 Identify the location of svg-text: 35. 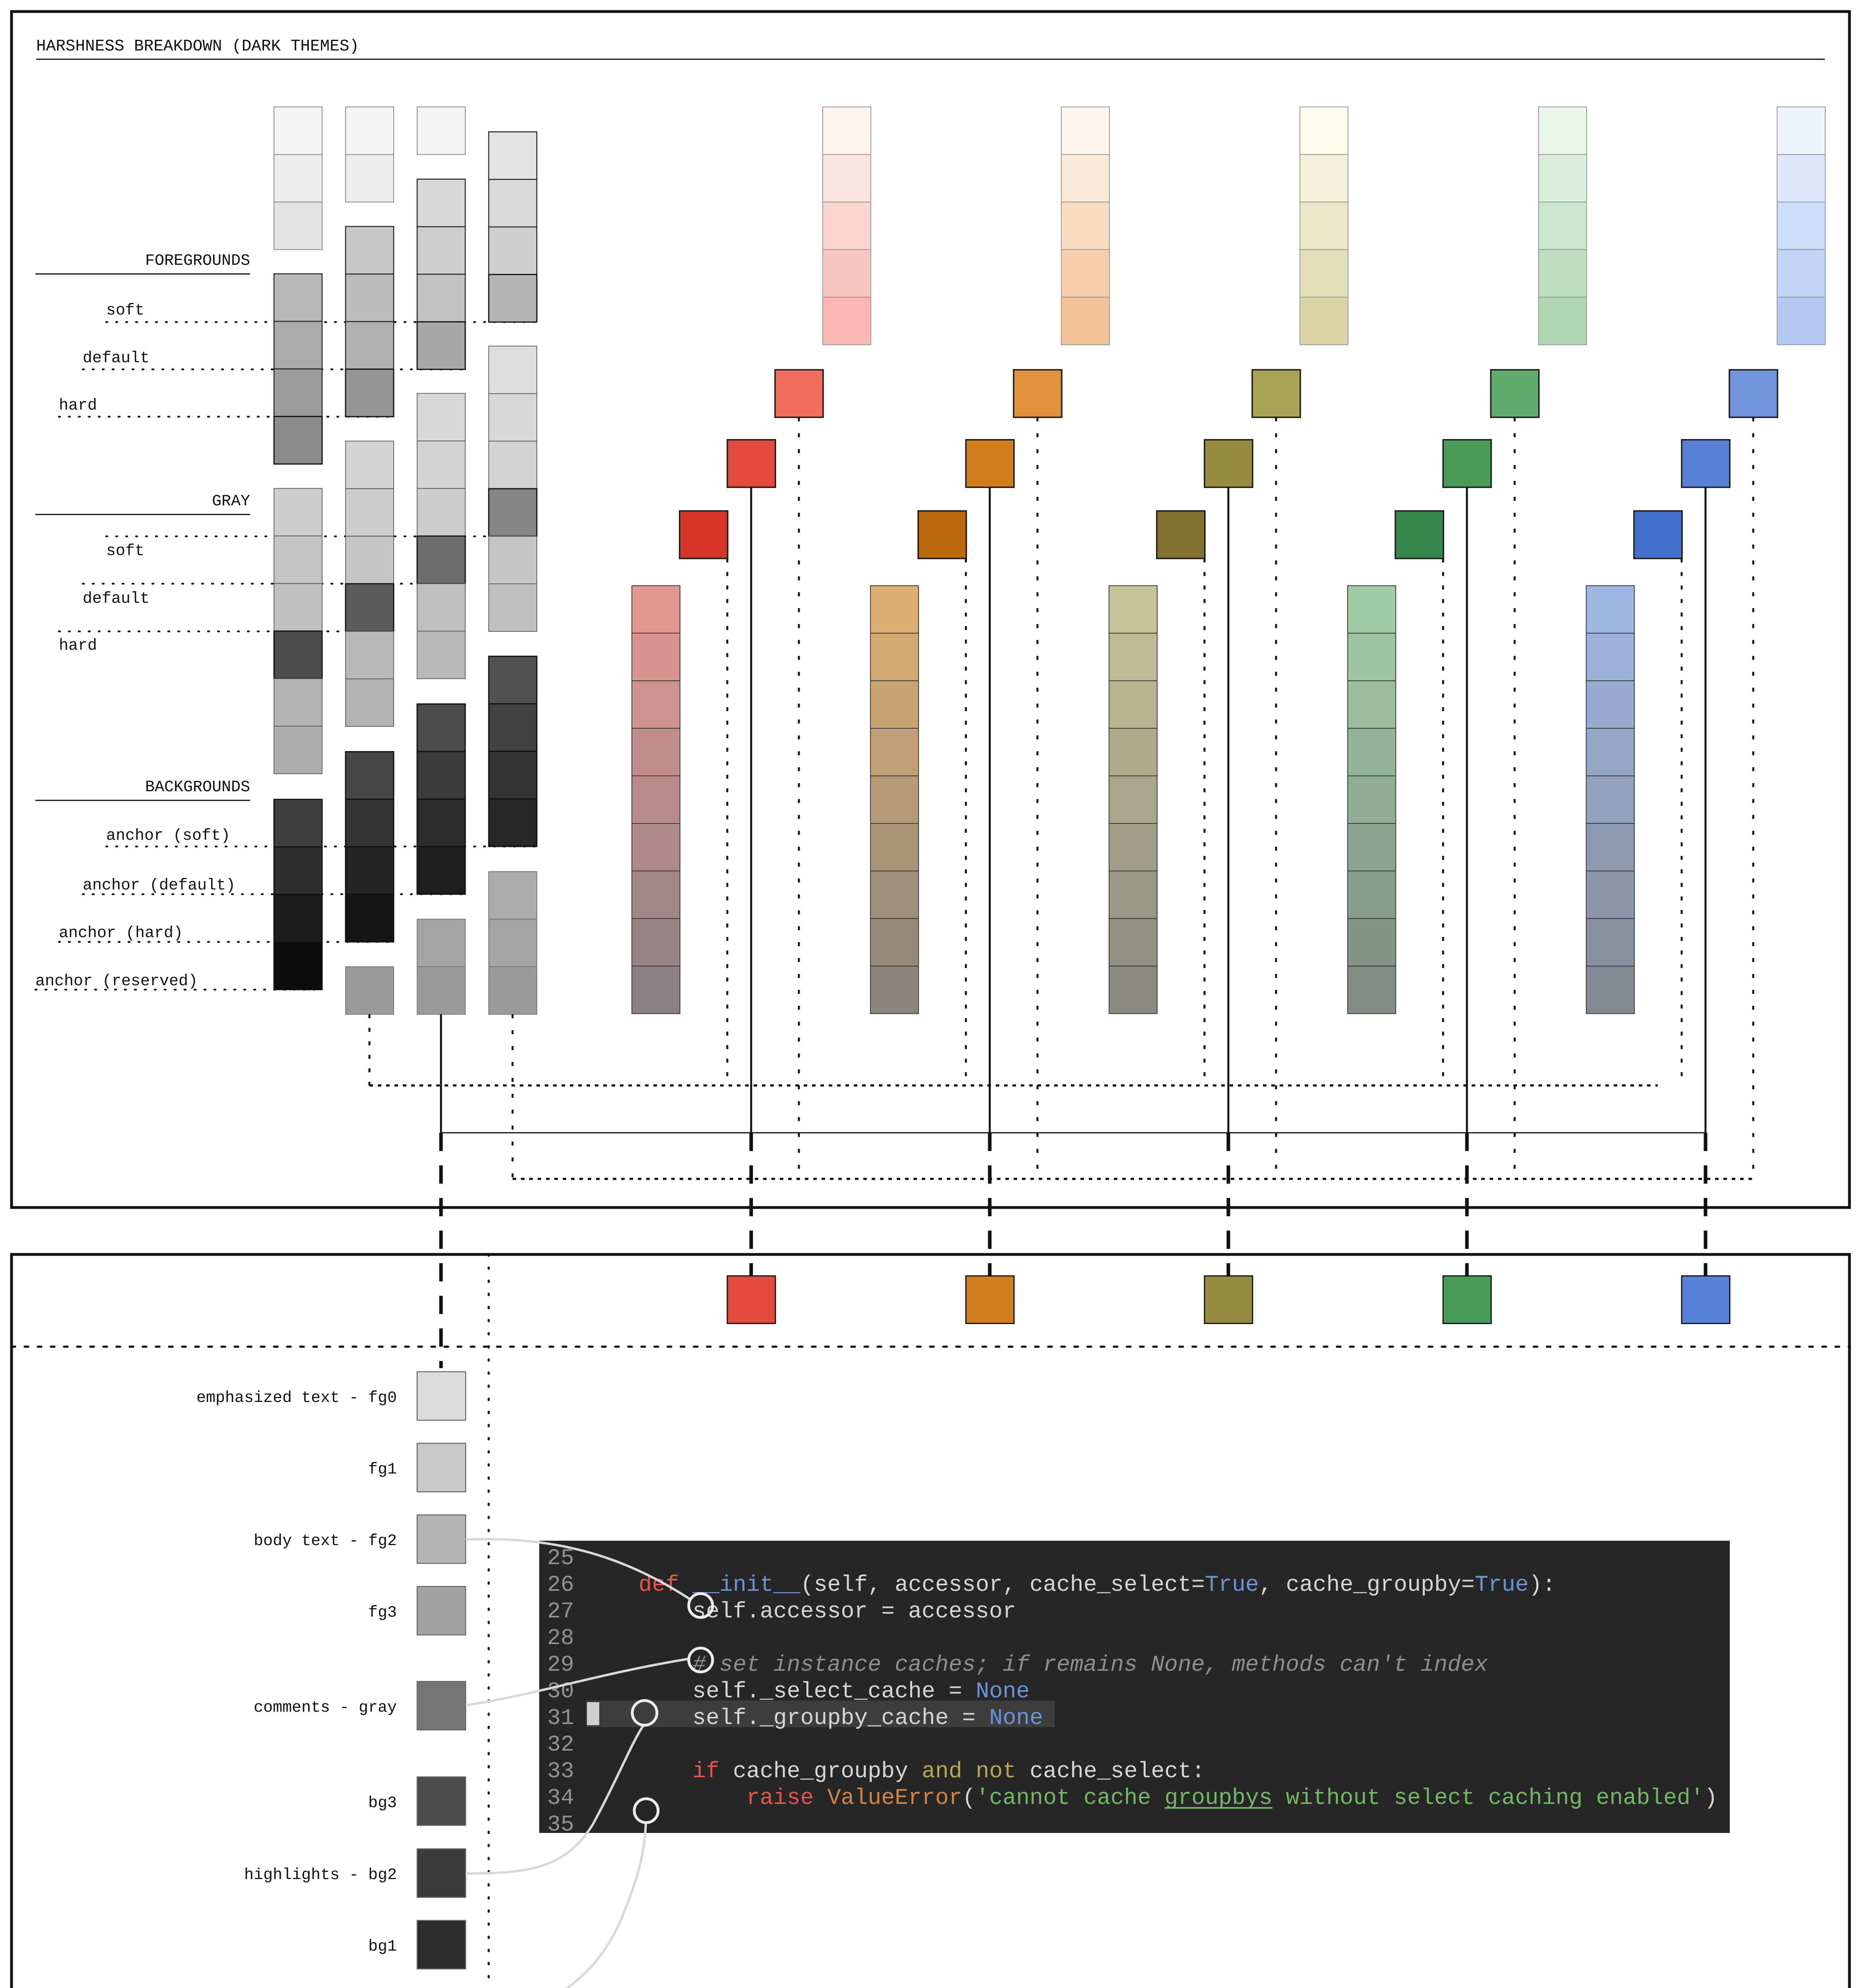
(560, 1824).